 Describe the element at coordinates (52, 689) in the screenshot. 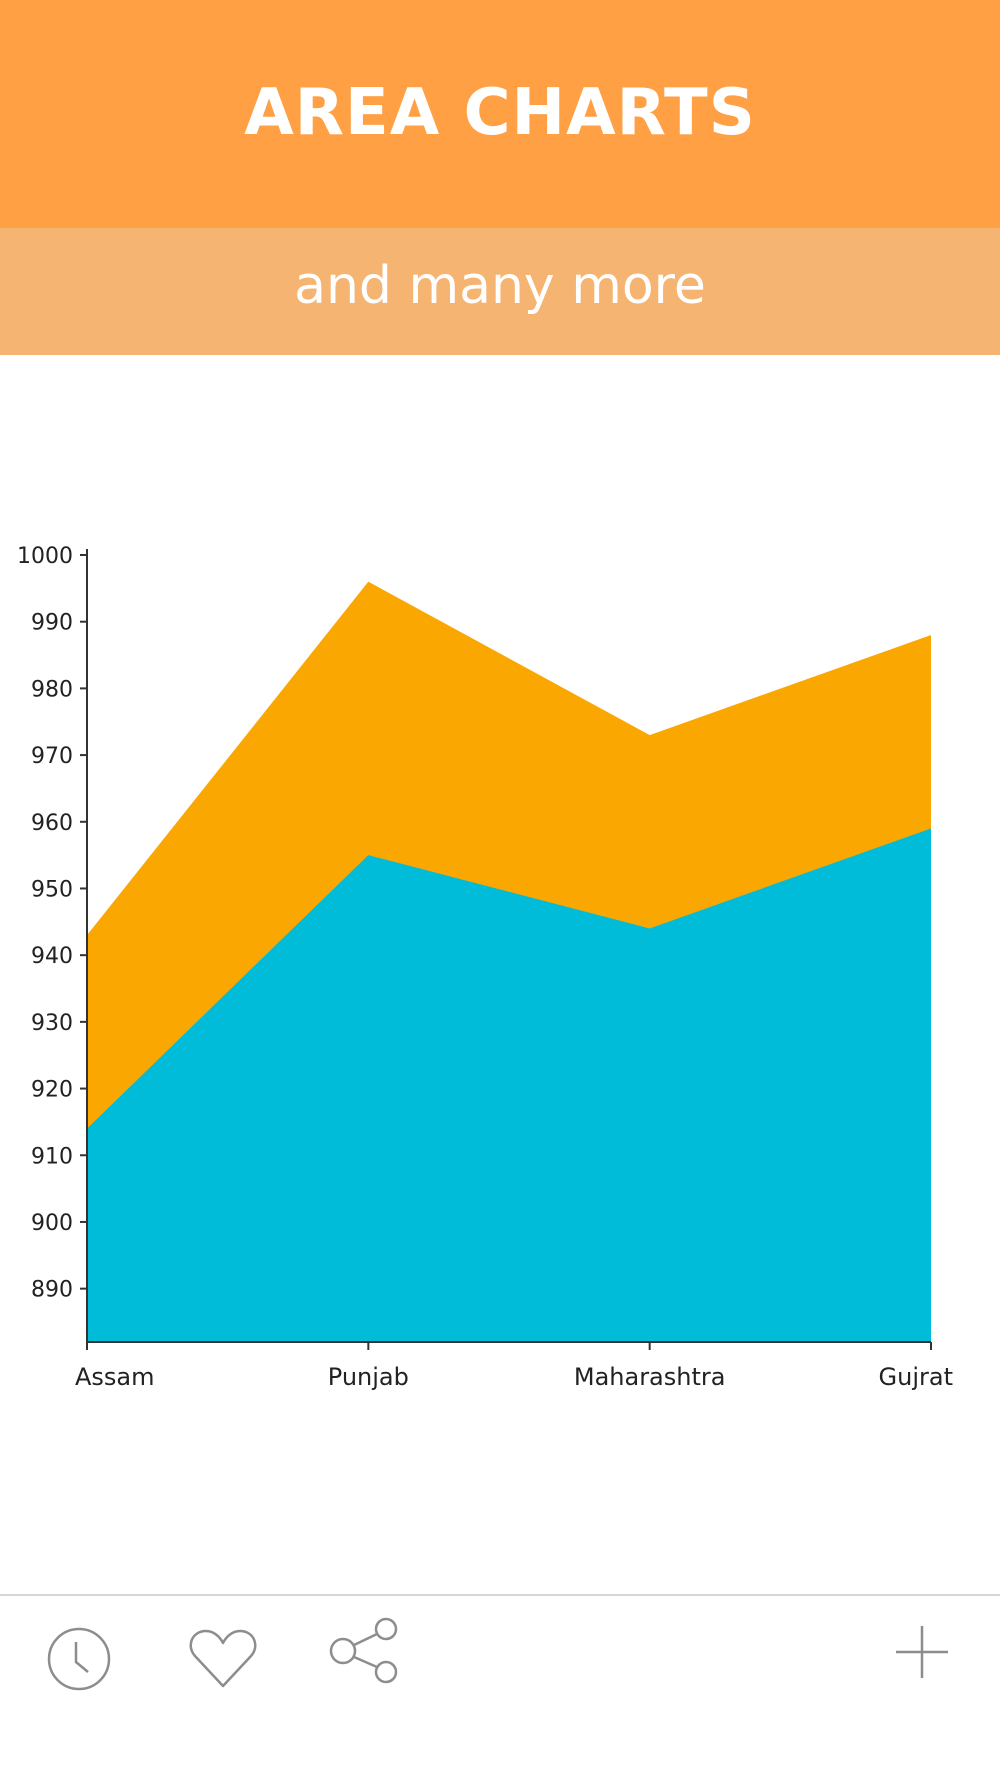

I see `y-tick-label: 980` at that location.